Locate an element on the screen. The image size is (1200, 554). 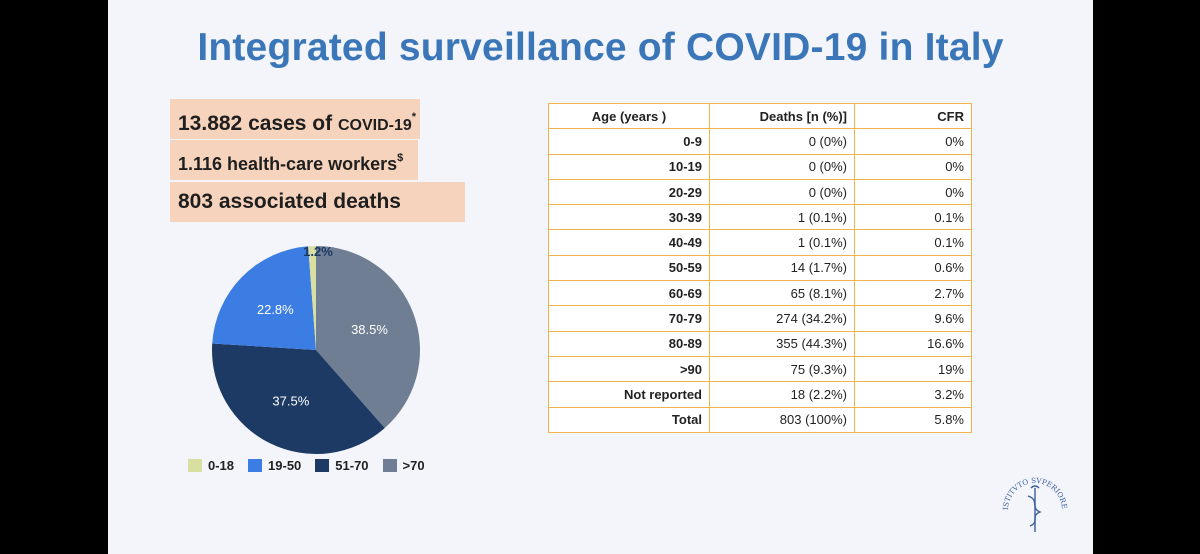
table-row: Not reported 18 (2.2%) 3.2% is located at coordinates (760, 394).